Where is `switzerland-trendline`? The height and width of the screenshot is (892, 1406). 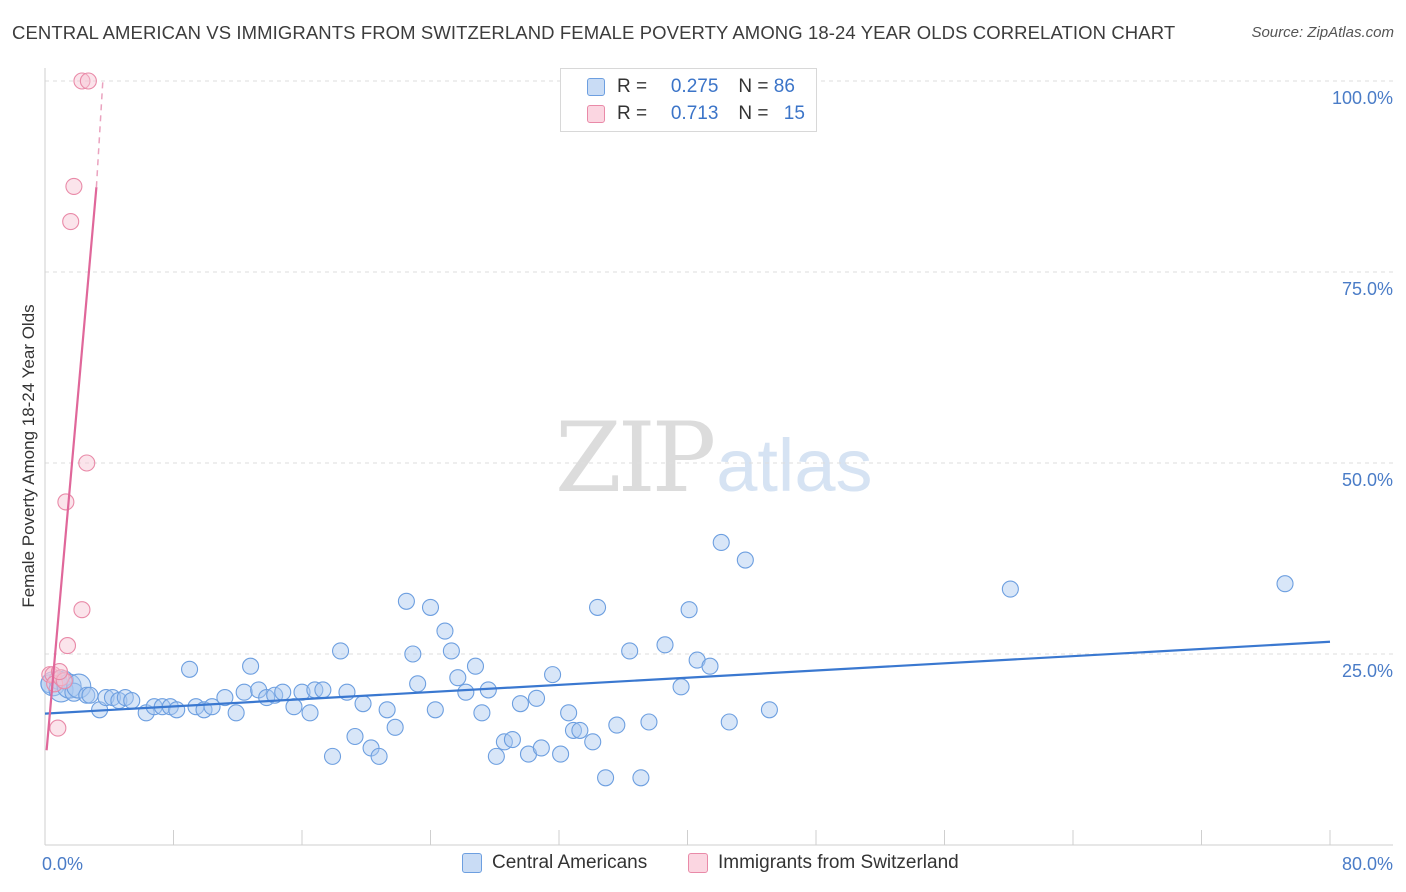
switzerland-trendline is located at coordinates (71, 469).